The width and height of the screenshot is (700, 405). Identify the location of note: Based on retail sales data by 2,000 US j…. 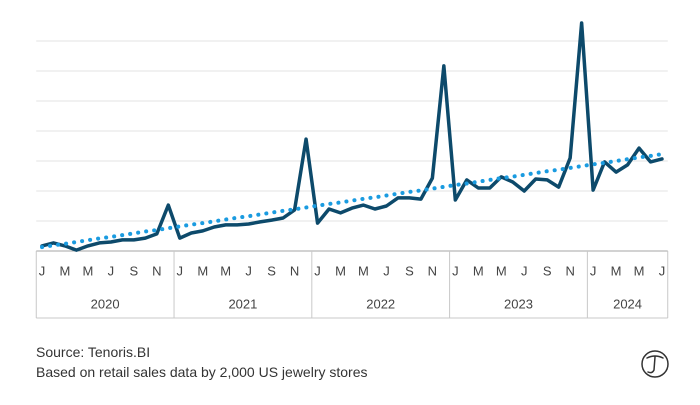
(202, 372).